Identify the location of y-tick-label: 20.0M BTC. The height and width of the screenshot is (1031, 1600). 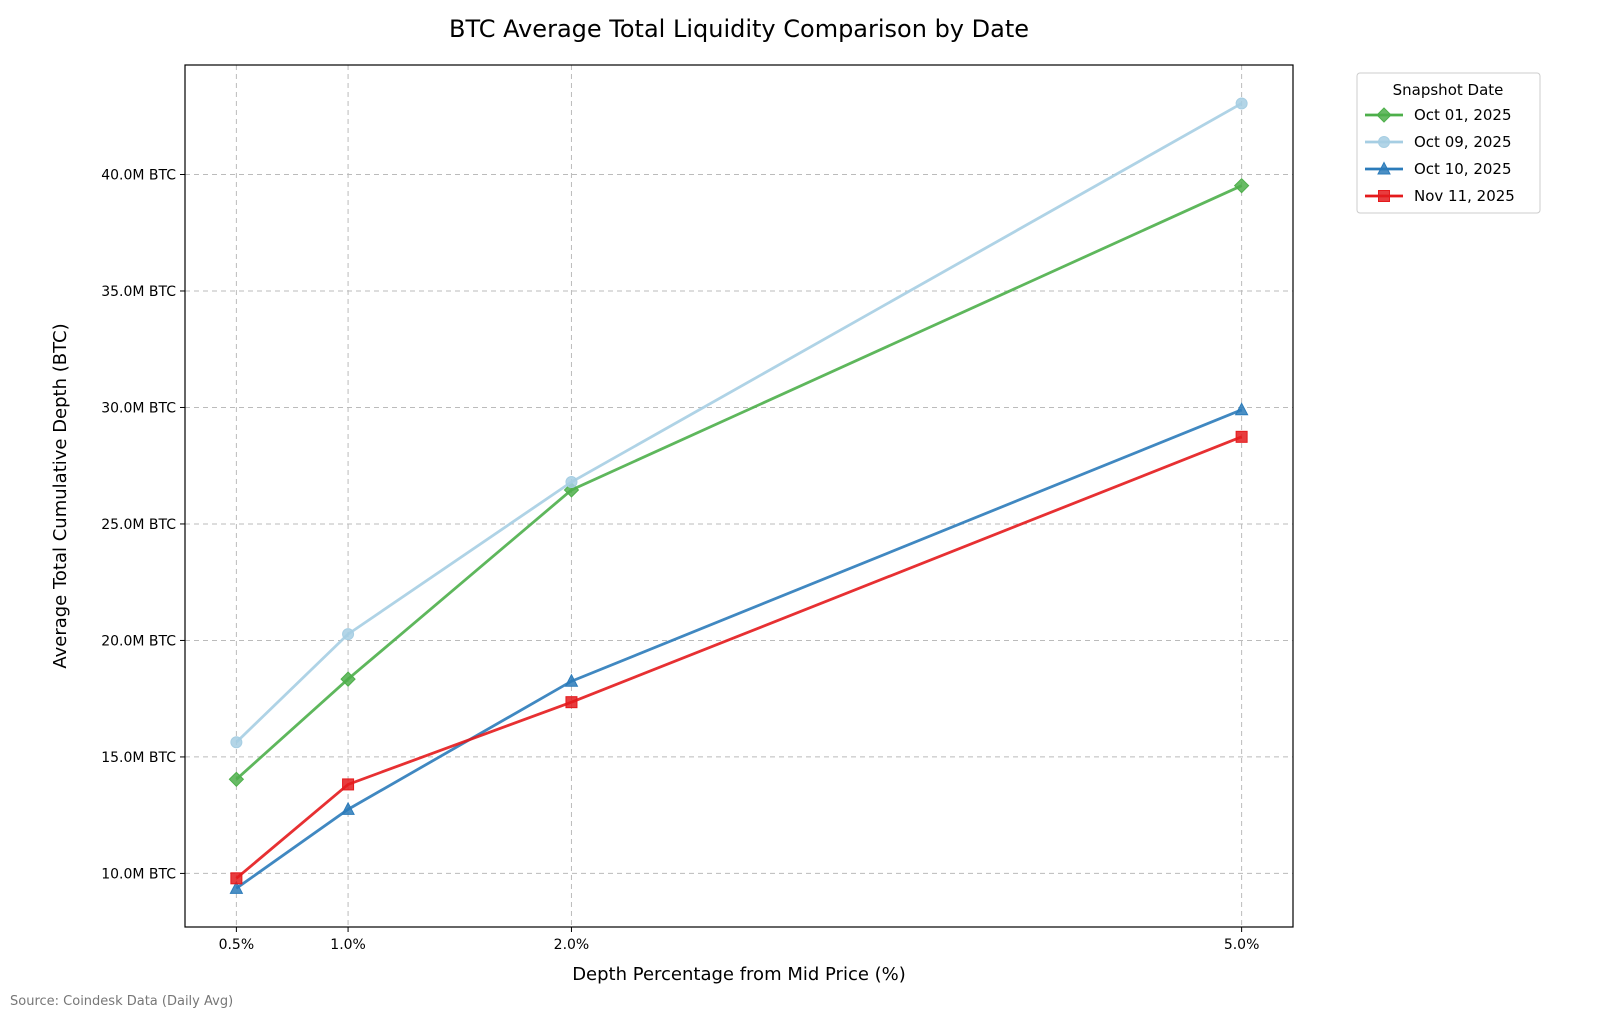
(138, 641).